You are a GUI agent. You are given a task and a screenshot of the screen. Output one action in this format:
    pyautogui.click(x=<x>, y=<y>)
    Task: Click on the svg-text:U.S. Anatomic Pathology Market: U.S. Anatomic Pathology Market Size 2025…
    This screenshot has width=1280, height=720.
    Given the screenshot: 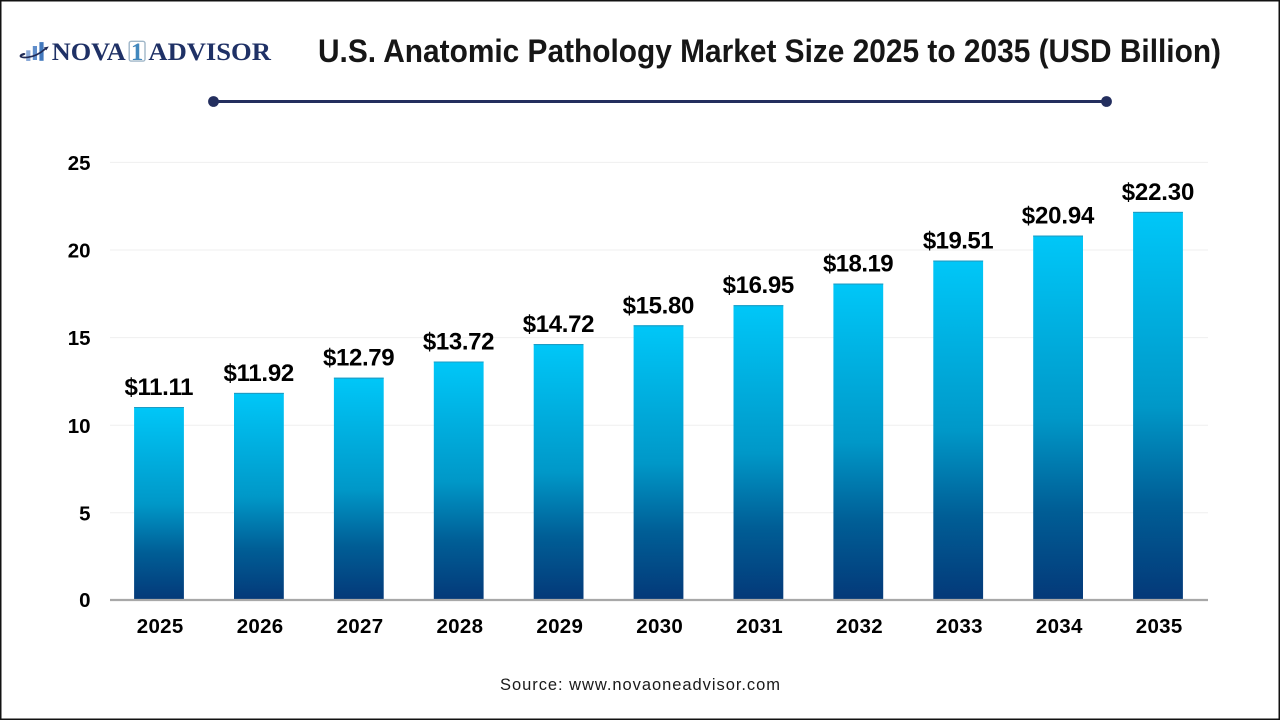 What is the action you would take?
    pyautogui.click(x=769, y=51)
    